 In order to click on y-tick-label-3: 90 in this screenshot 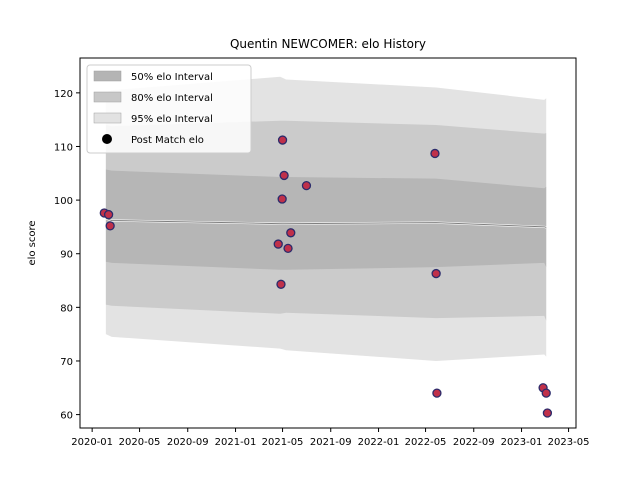, I will do `click(66, 255)`.